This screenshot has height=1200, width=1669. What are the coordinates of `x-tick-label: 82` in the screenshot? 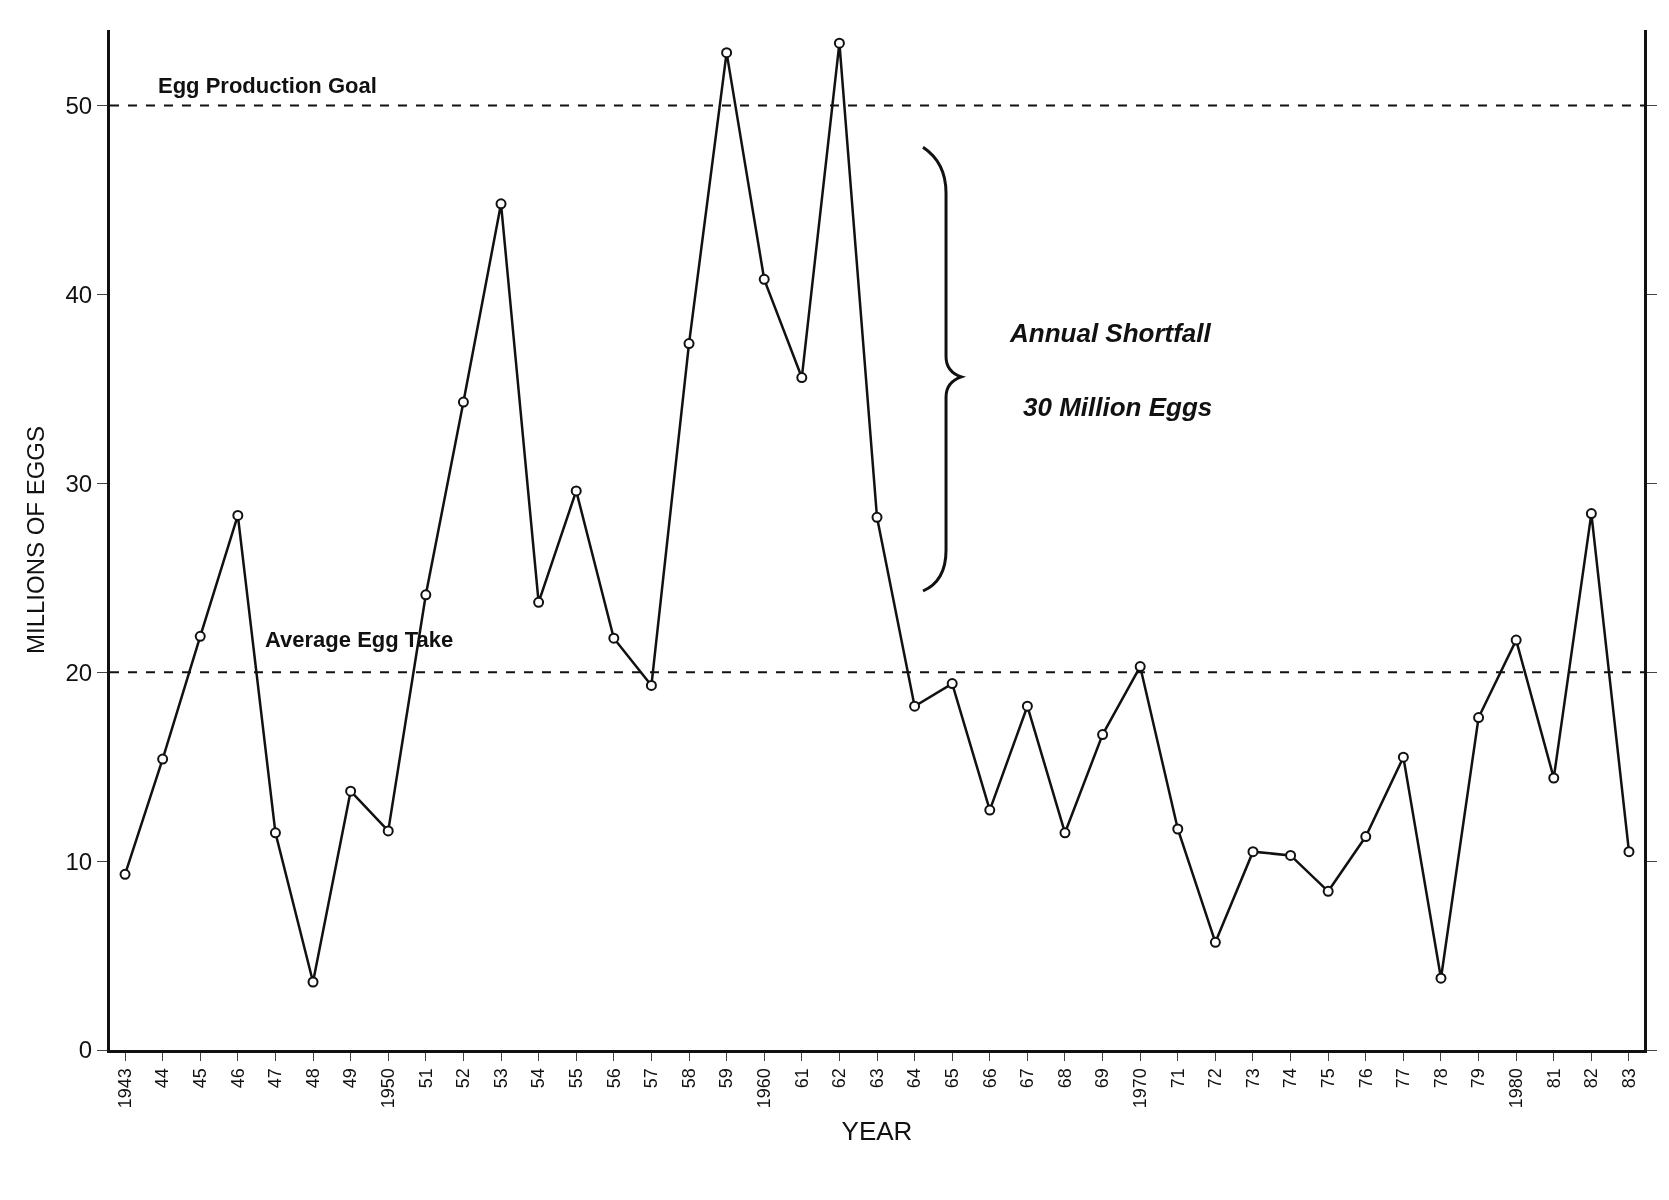 It's located at (1591, 1078).